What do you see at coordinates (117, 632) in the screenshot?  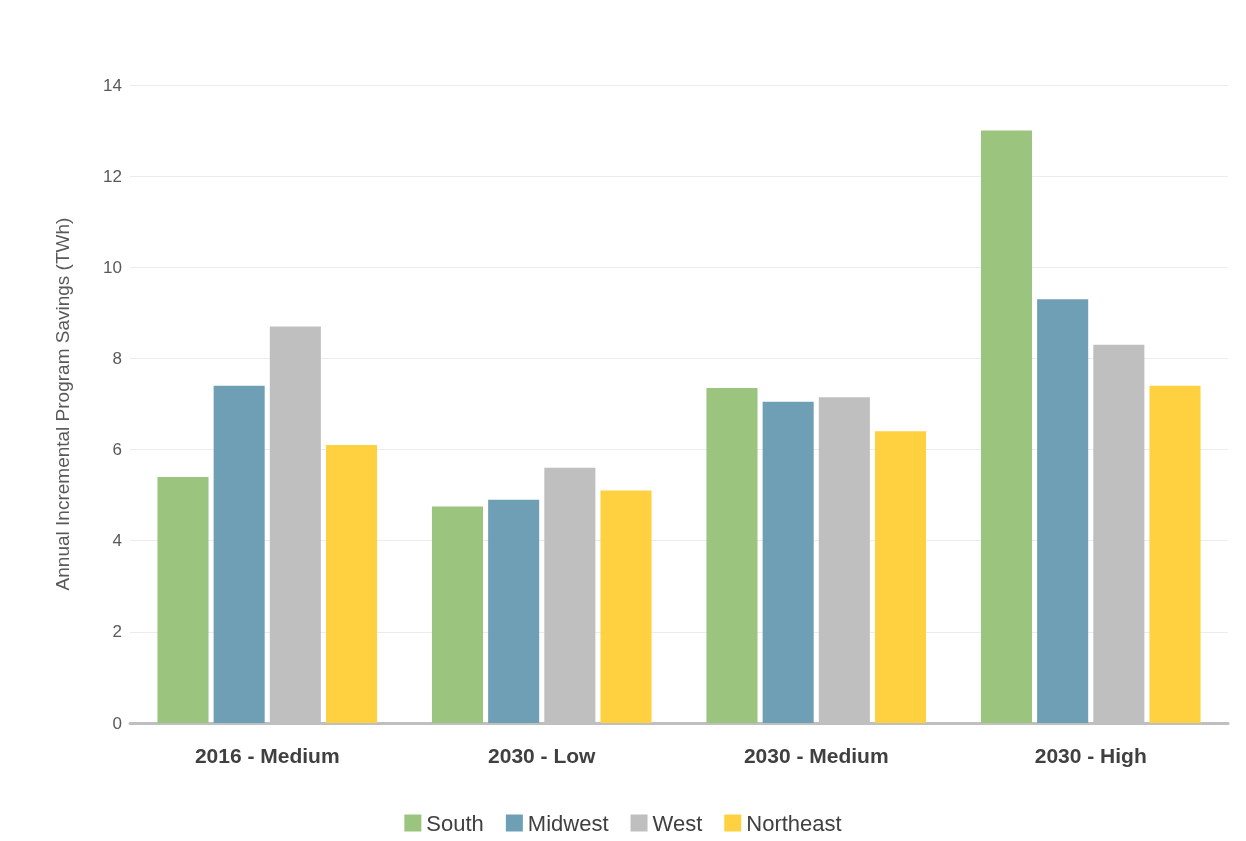 I see `y-tick-label: 2` at bounding box center [117, 632].